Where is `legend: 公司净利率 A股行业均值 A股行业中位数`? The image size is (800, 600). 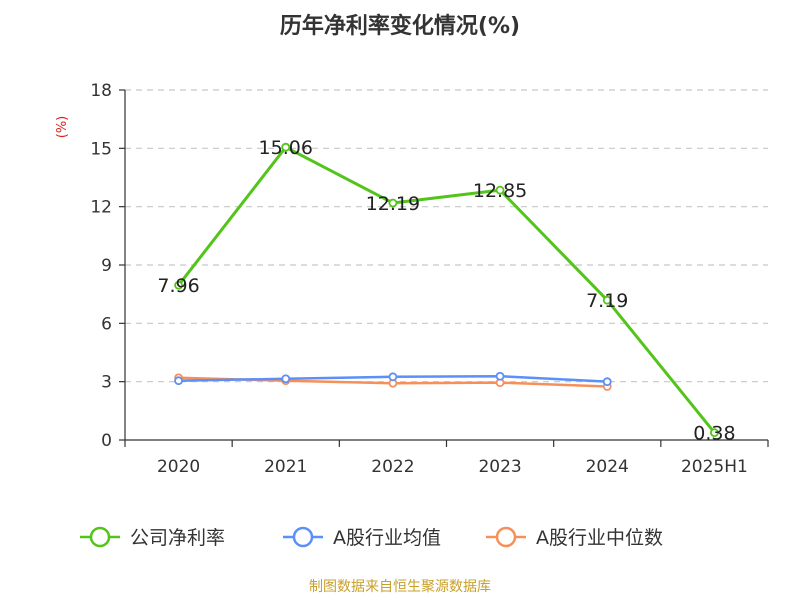 legend: 公司净利率 A股行业均值 A股行业中位数 is located at coordinates (371, 537).